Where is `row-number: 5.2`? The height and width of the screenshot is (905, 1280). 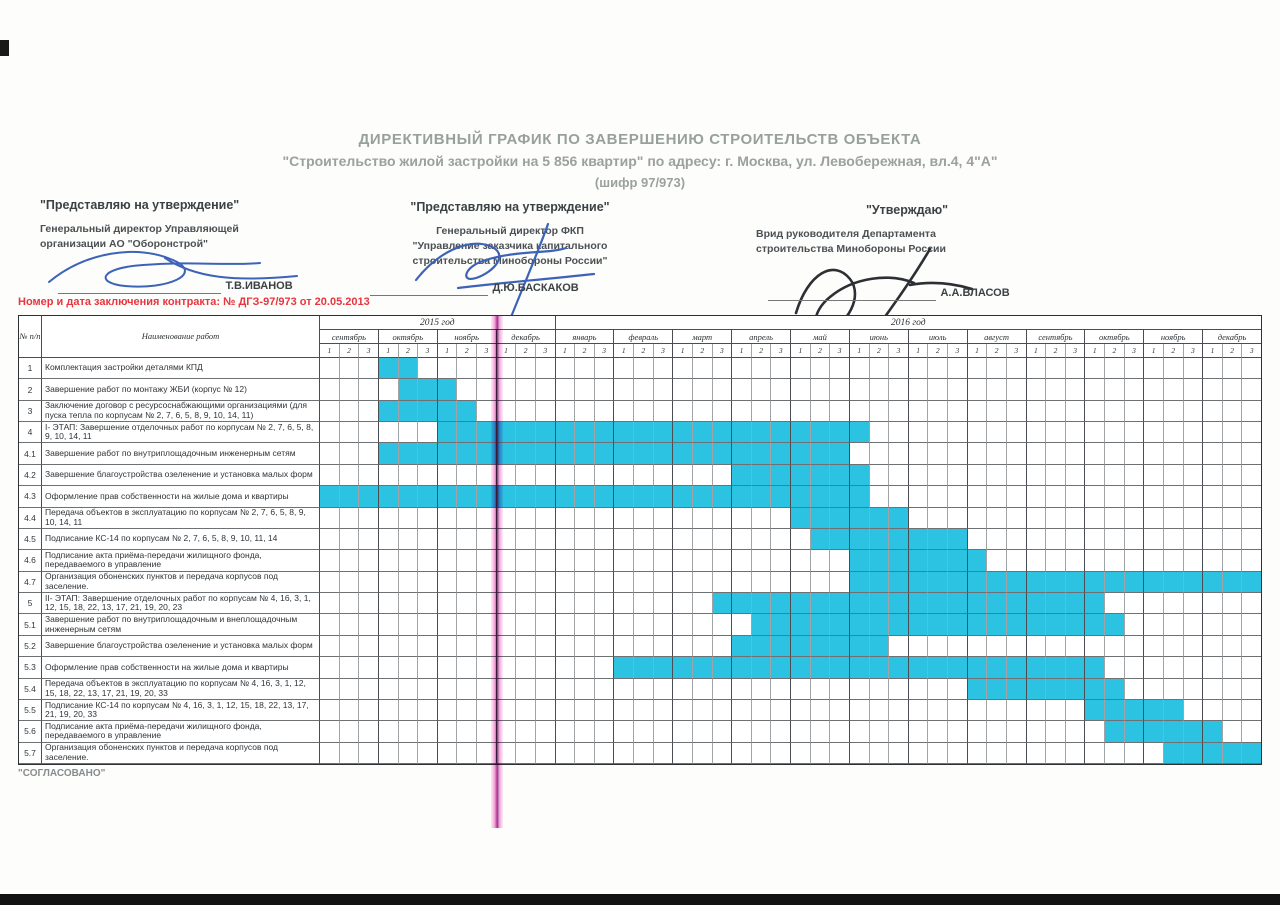 row-number: 5.2 is located at coordinates (30, 647).